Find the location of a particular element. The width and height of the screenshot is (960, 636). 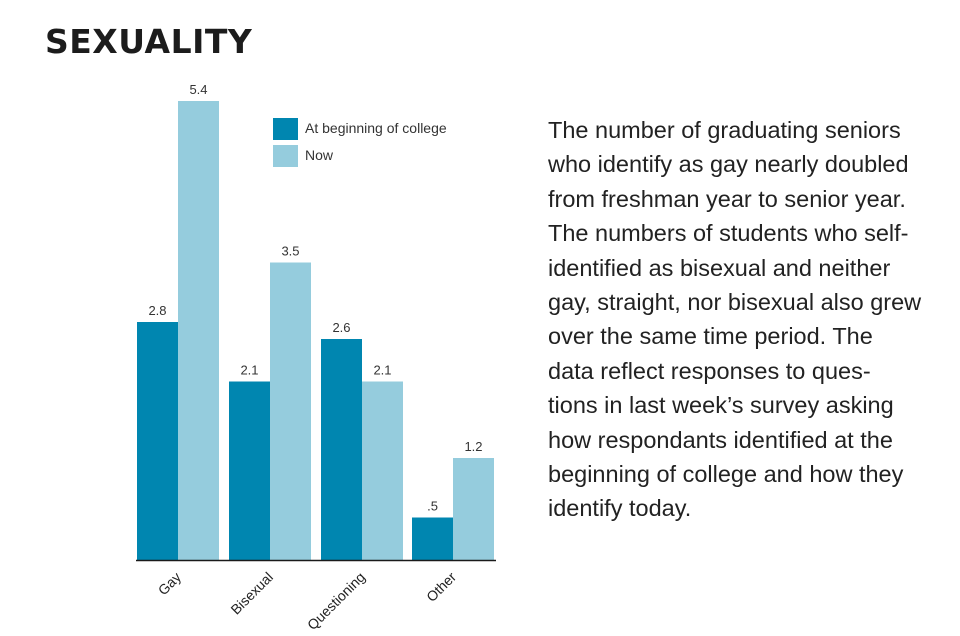

description-line: over the same time period. The is located at coordinates (710, 336).